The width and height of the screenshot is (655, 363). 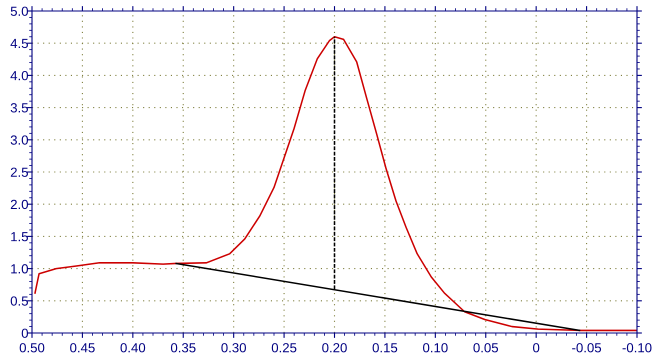 What do you see at coordinates (32, 347) in the screenshot?
I see `x-tick-label: 0.50` at bounding box center [32, 347].